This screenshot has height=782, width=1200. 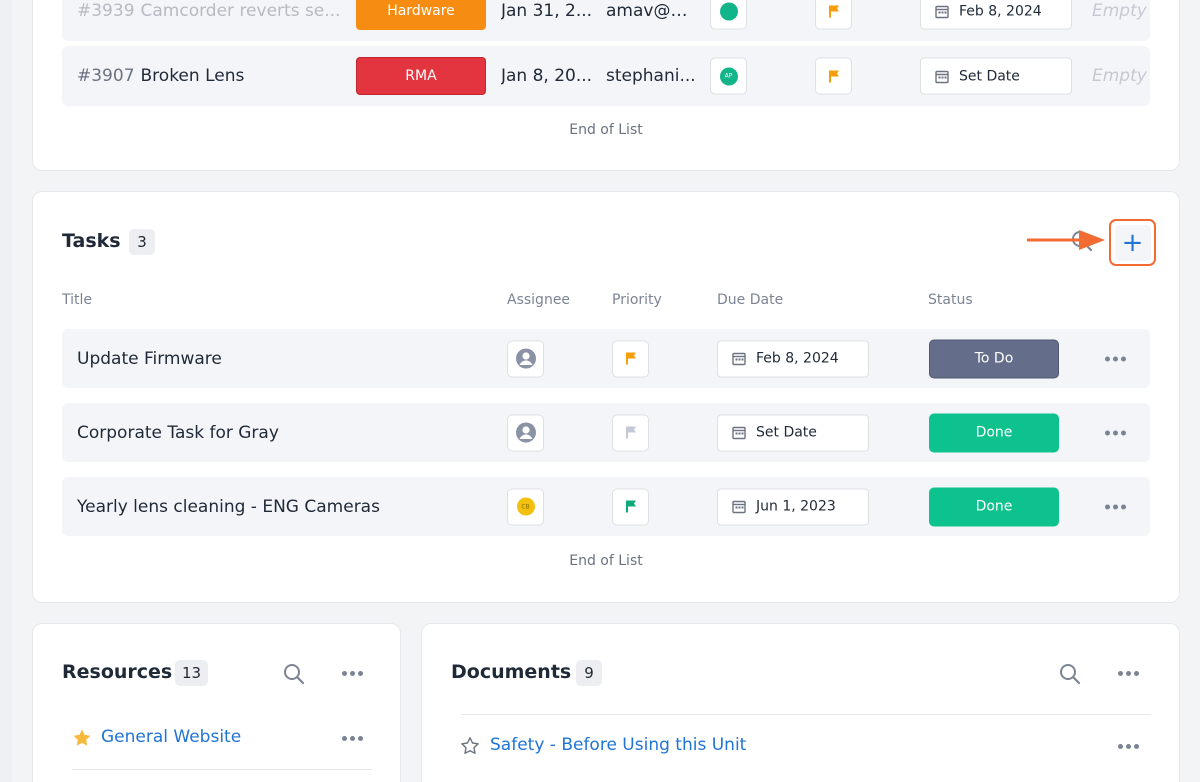 I want to click on documents-search-button, so click(x=1070, y=676).